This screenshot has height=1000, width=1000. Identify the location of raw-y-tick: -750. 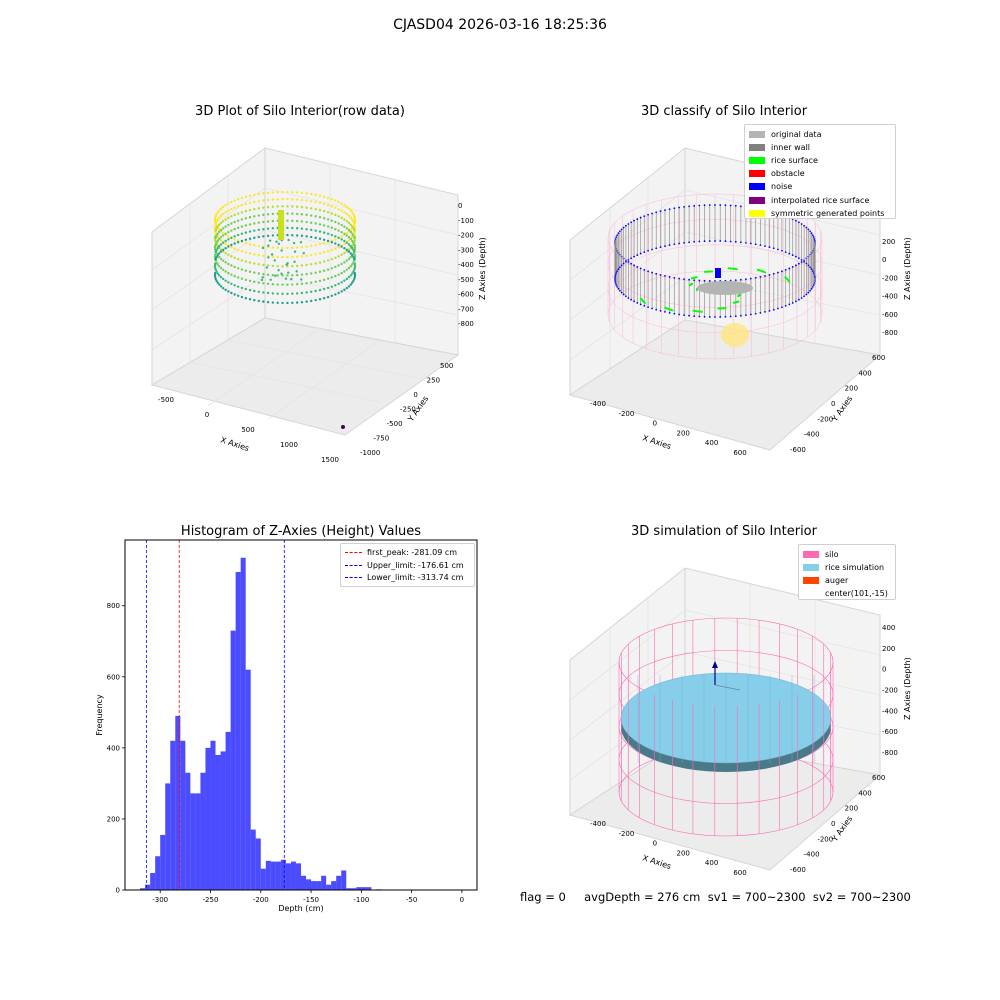
(381, 439).